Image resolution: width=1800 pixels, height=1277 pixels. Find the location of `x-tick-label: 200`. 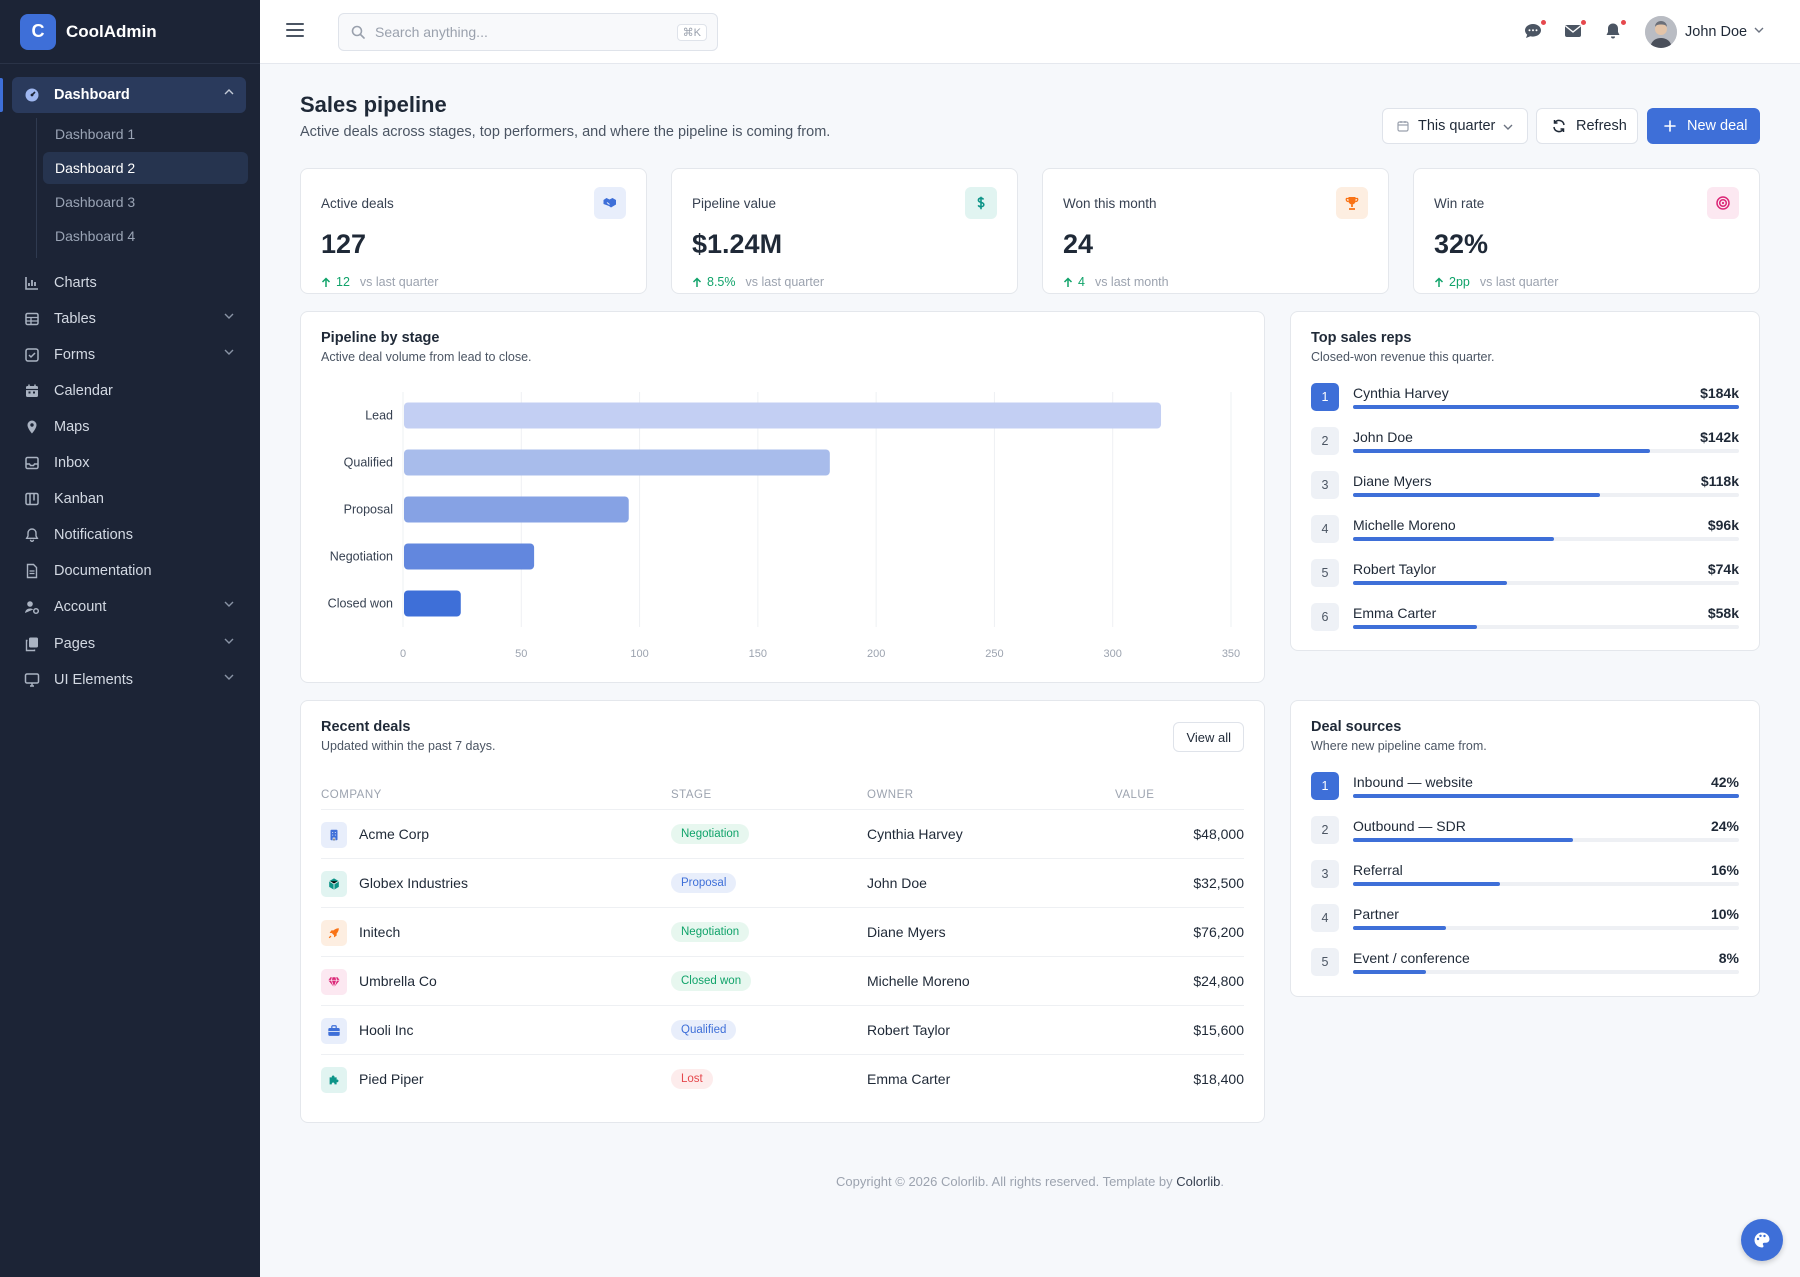

x-tick-label: 200 is located at coordinates (876, 654).